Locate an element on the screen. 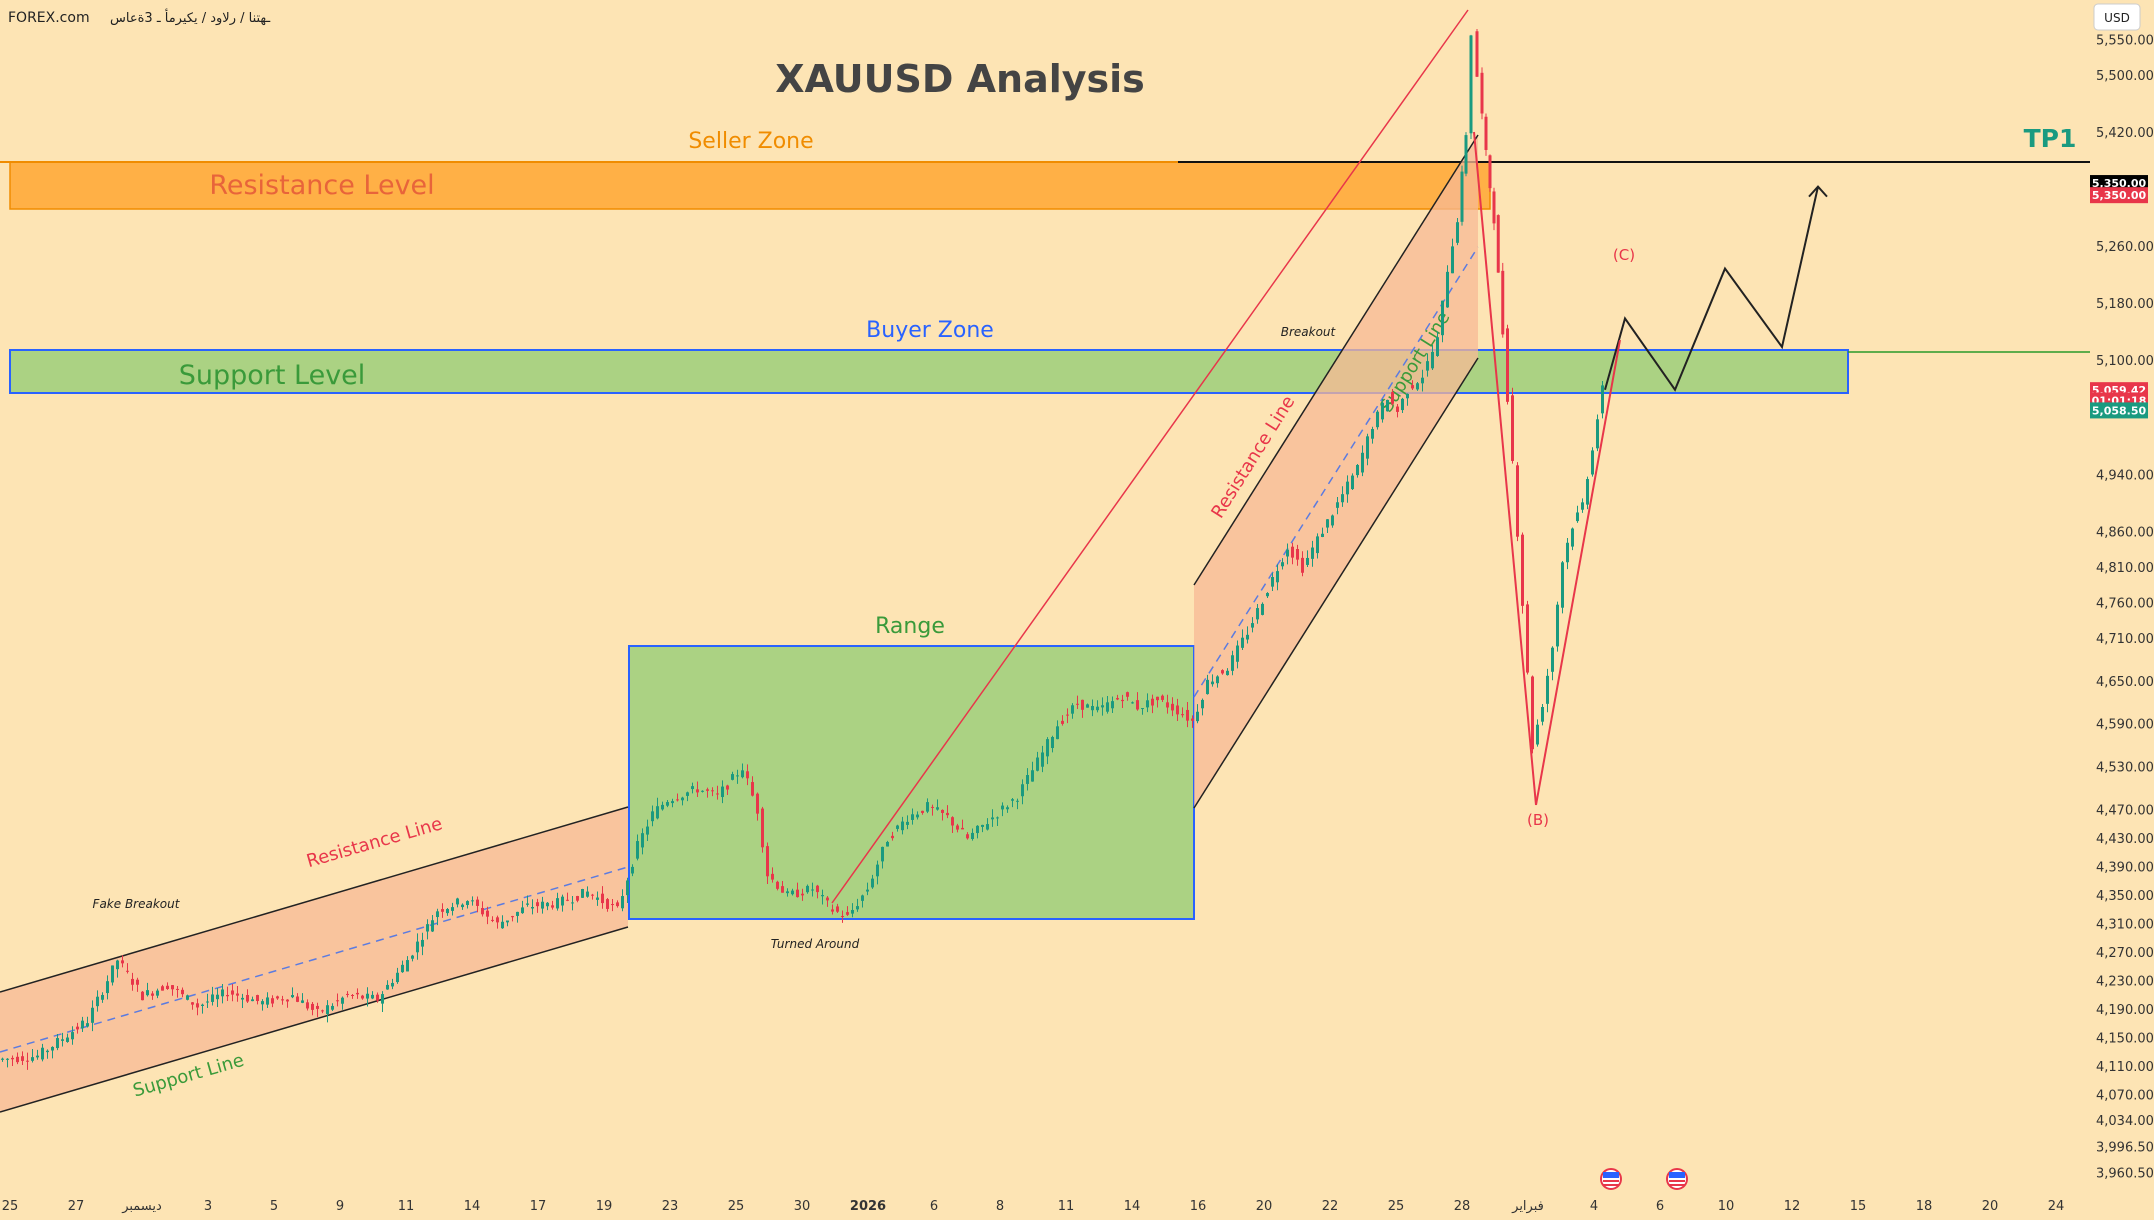  lower-channel-mid-line is located at coordinates (314, 959).